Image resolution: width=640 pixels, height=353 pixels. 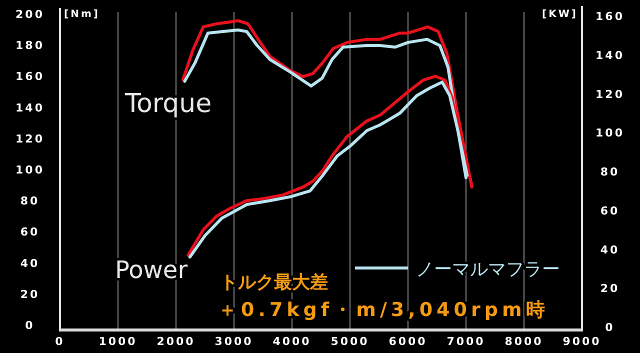 What do you see at coordinates (30, 325) in the screenshot?
I see `y-tick-label: 0` at bounding box center [30, 325].